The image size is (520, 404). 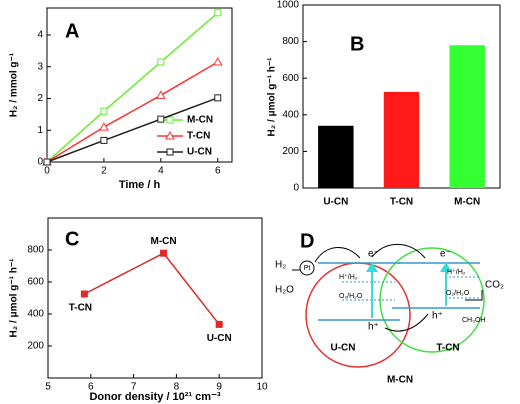 I want to click on y-tick-label: 1, so click(x=40, y=130).